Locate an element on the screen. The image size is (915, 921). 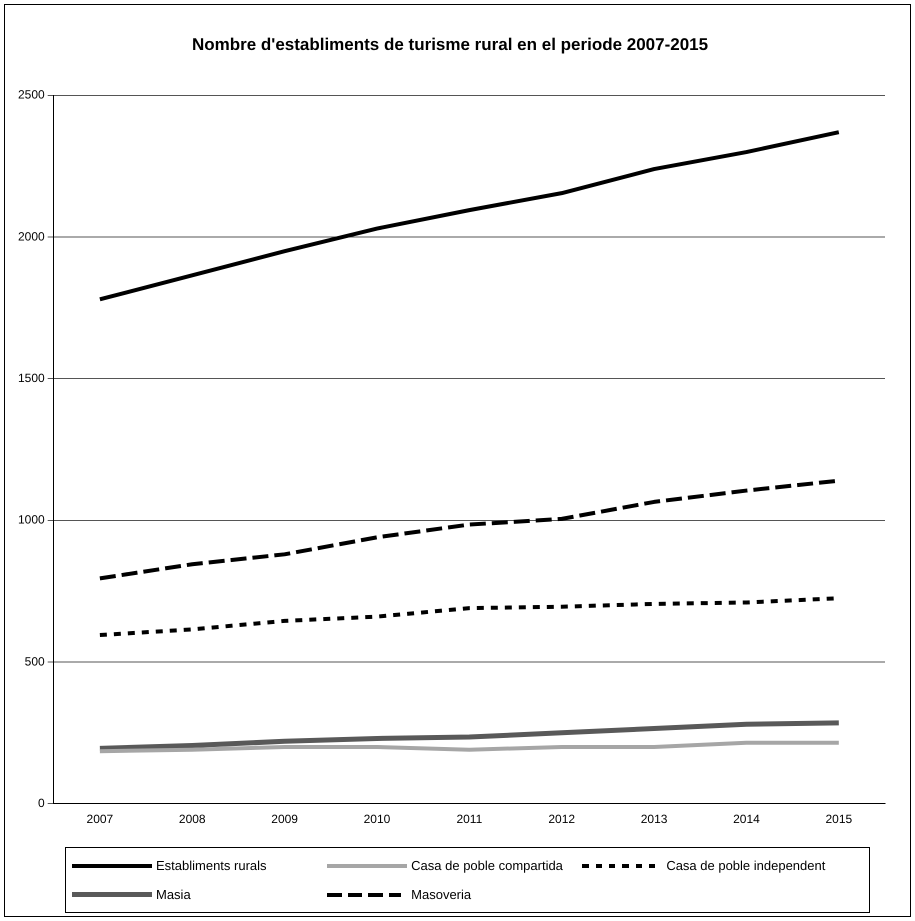
x-tick-label: 2013 is located at coordinates (654, 819).